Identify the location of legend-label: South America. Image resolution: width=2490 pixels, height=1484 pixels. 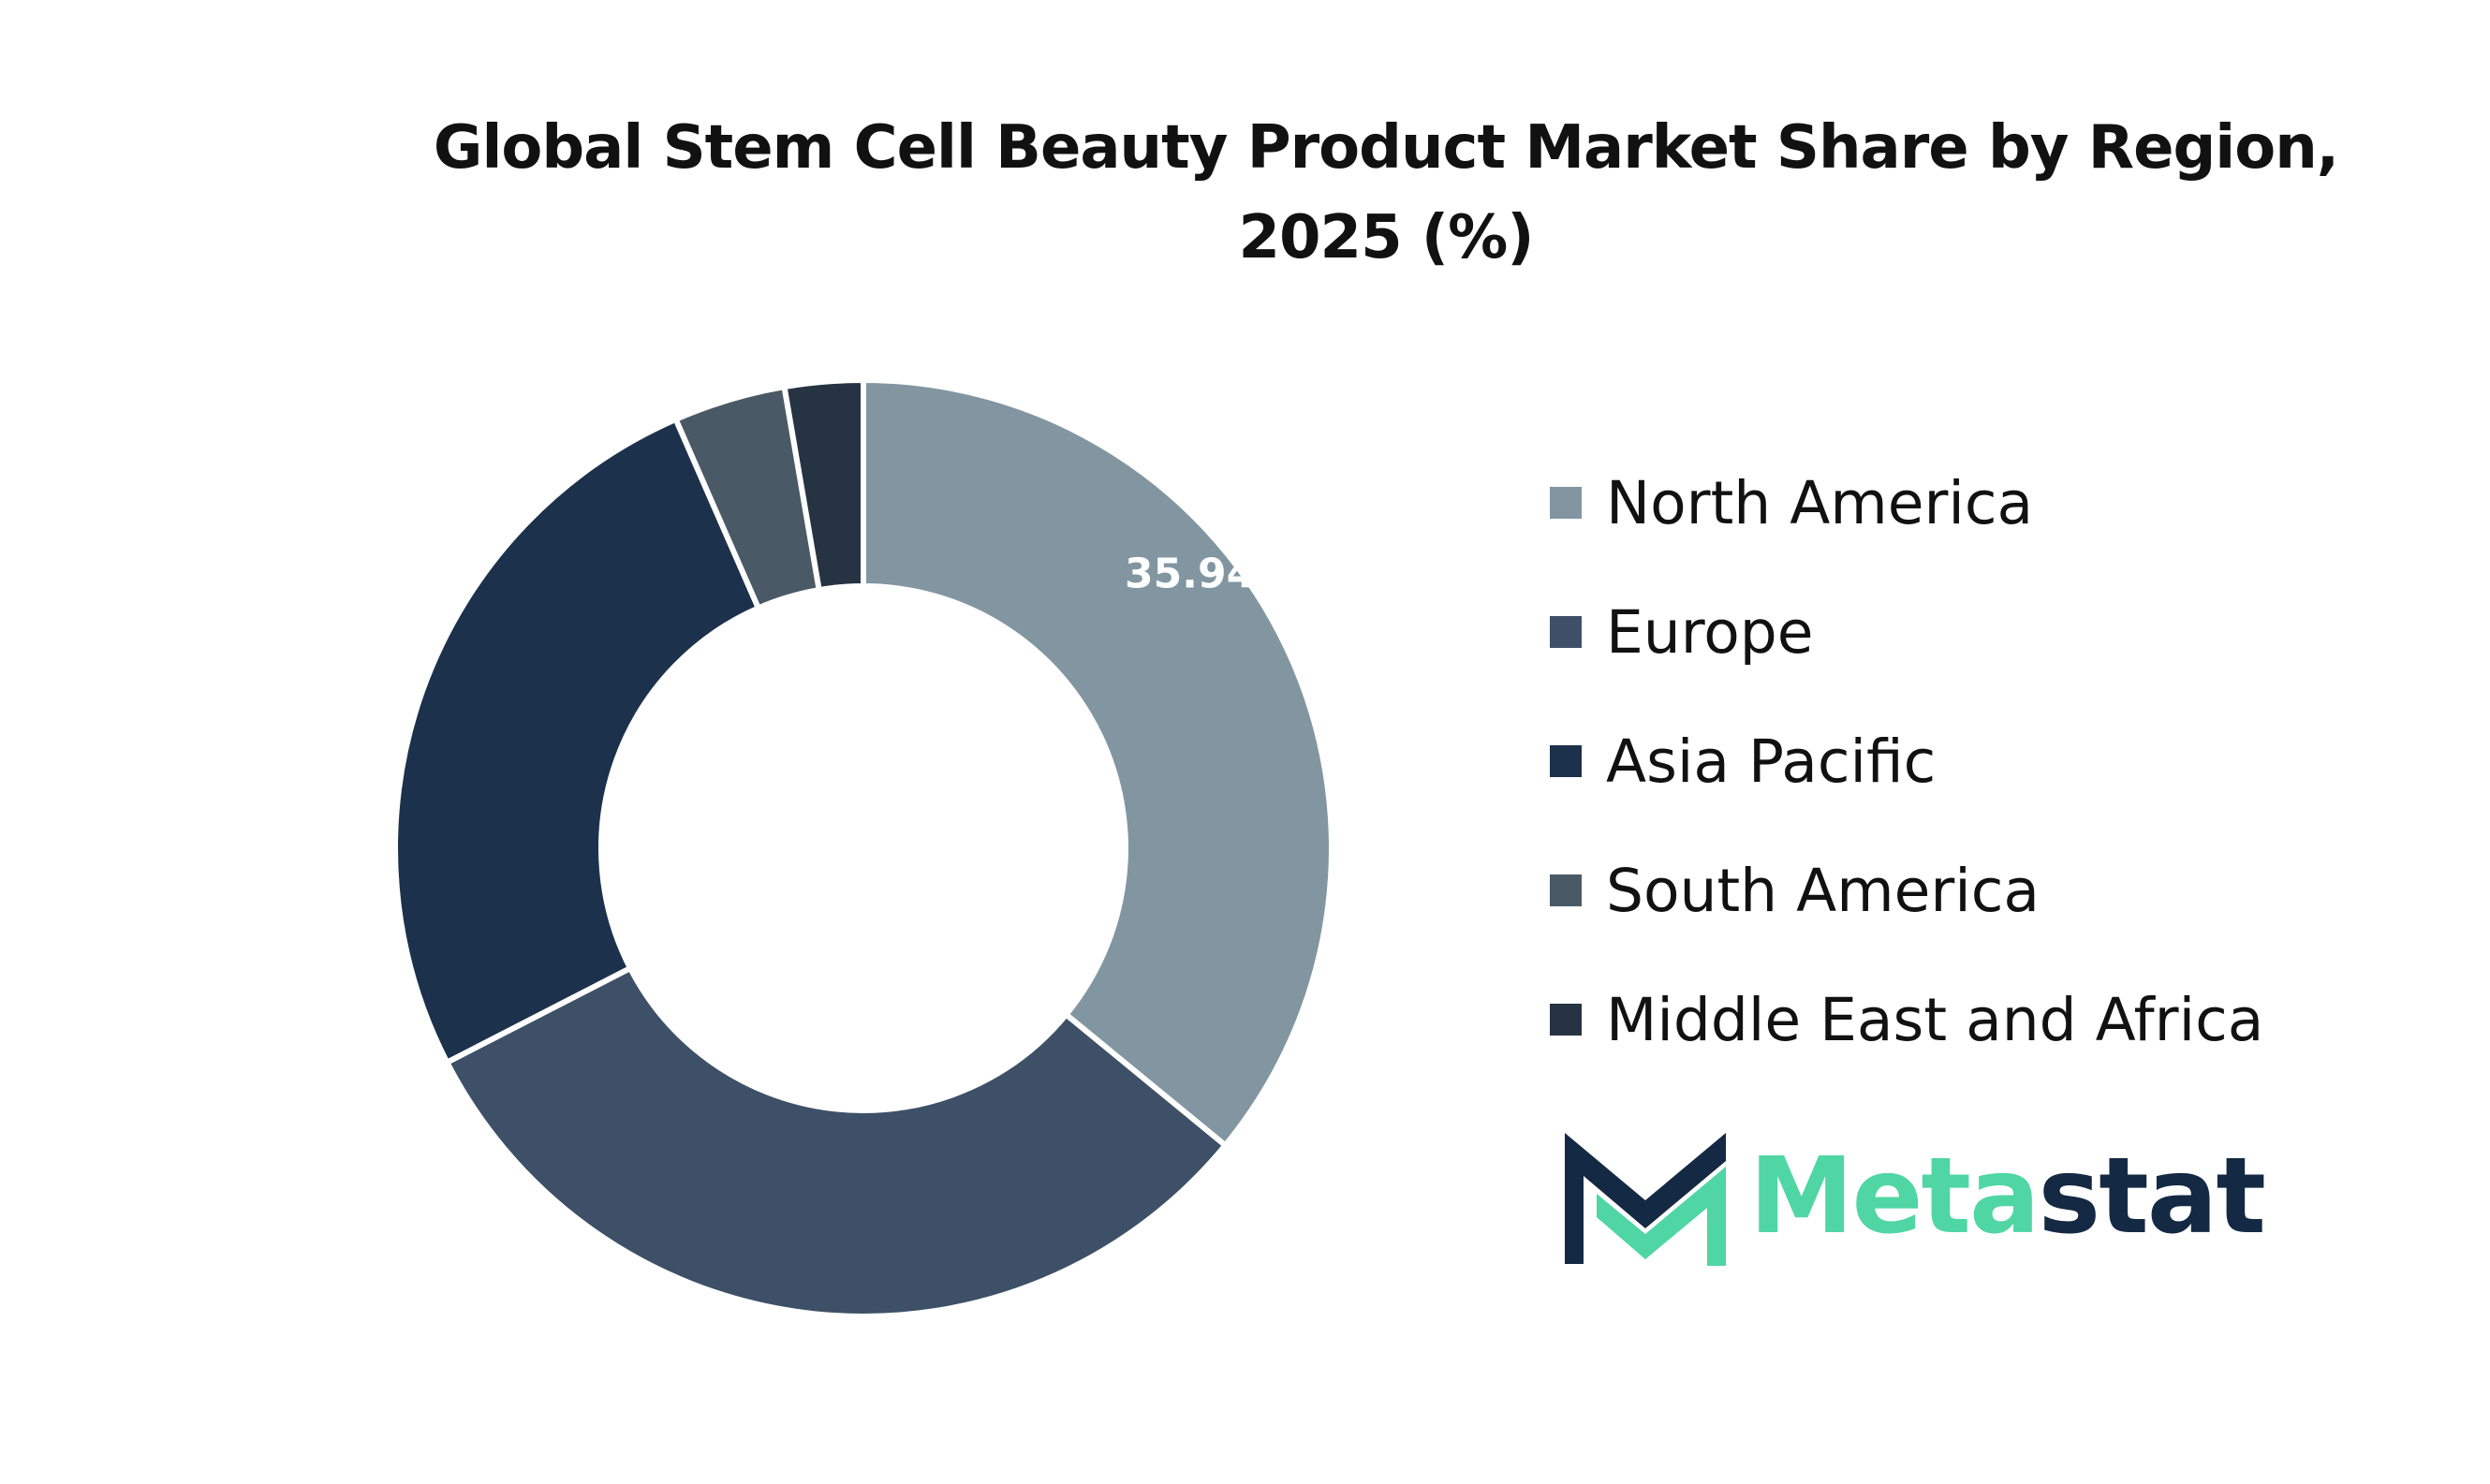
(1823, 890).